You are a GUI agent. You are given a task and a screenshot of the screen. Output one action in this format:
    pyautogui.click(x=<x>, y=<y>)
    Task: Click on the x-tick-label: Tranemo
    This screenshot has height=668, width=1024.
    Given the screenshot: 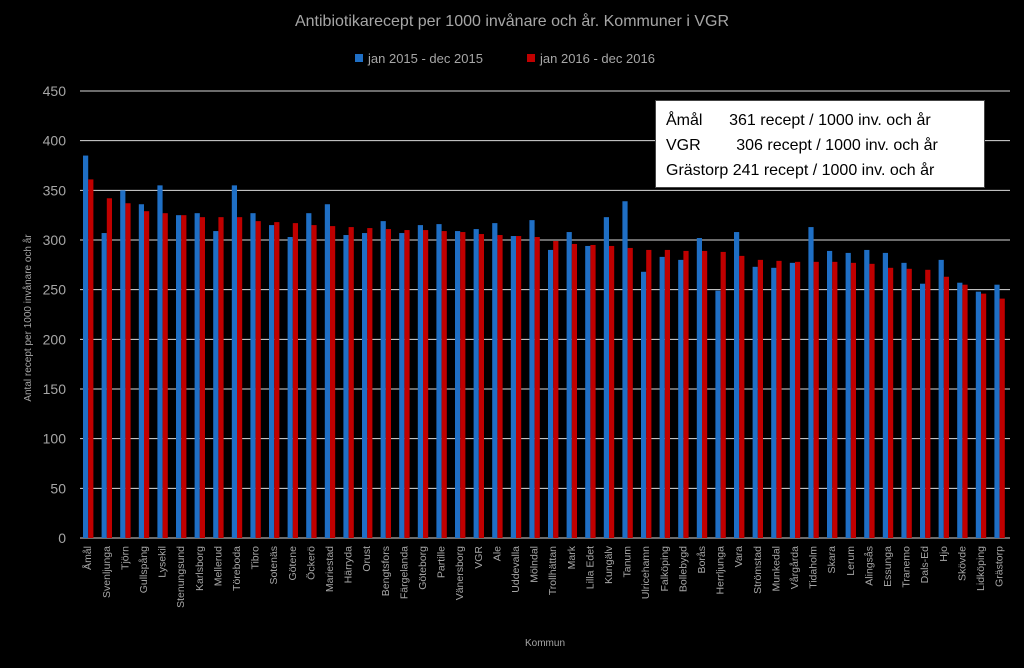 What is the action you would take?
    pyautogui.click(x=907, y=567)
    